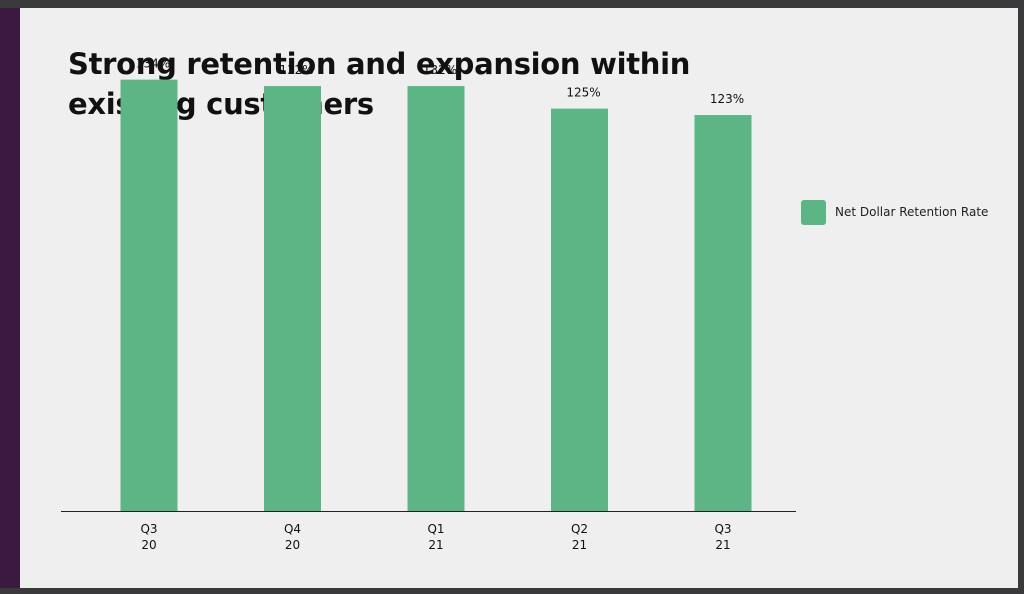  I want to click on x-tick-label-1-line-1: 20, so click(292, 545).